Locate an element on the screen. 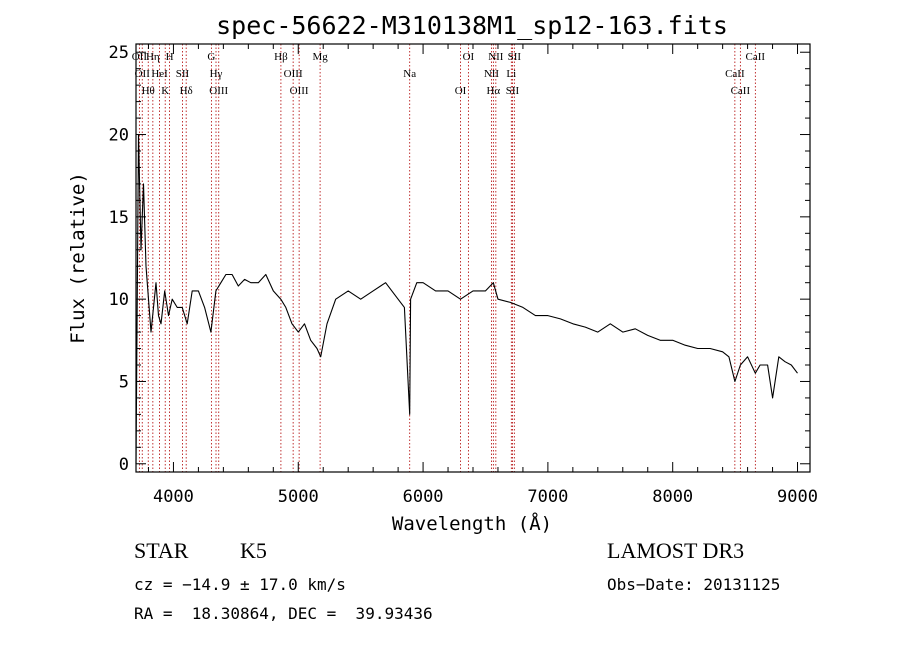  y-tick-label: 20 is located at coordinates (119, 136).